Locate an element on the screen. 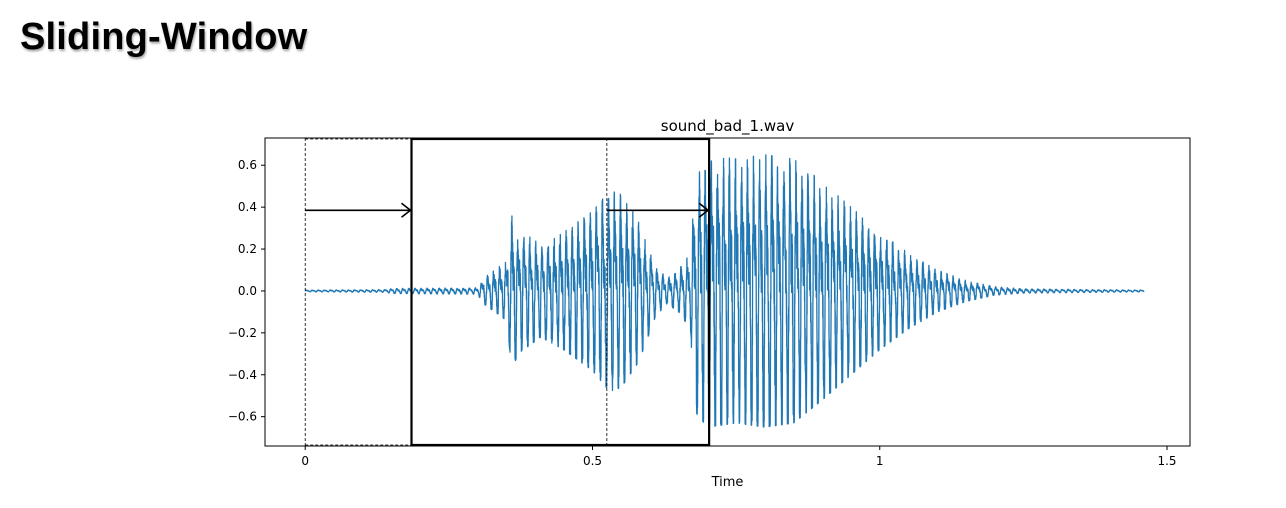  y-tick-label: 0.6 is located at coordinates (247, 165).